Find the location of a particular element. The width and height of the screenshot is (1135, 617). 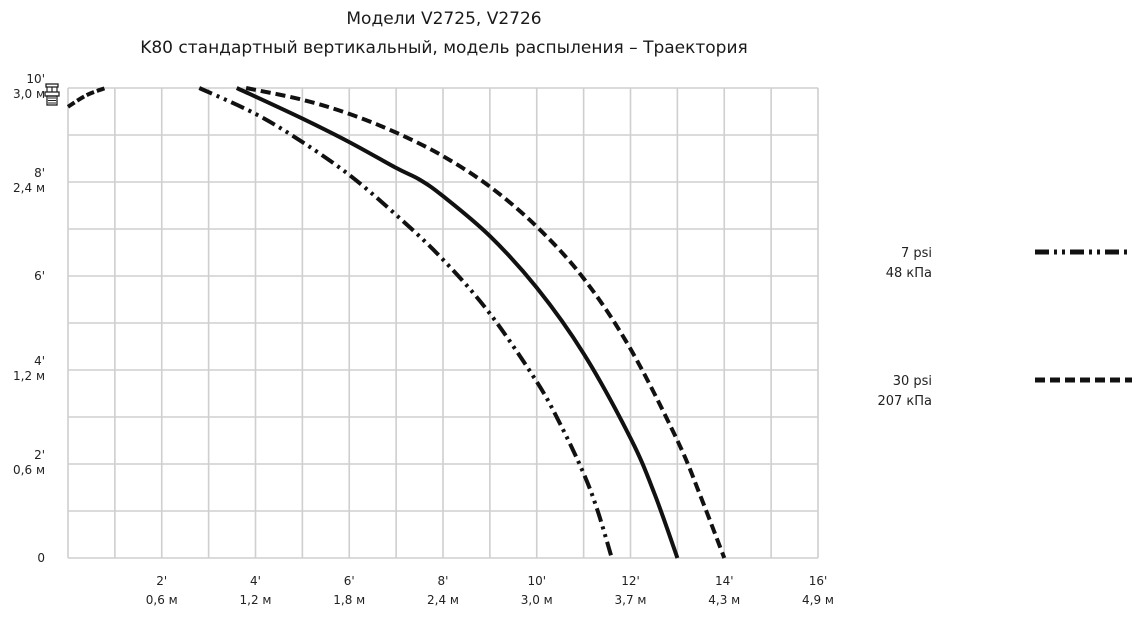

x-tick-label-ft: 10' is located at coordinates (536, 581).